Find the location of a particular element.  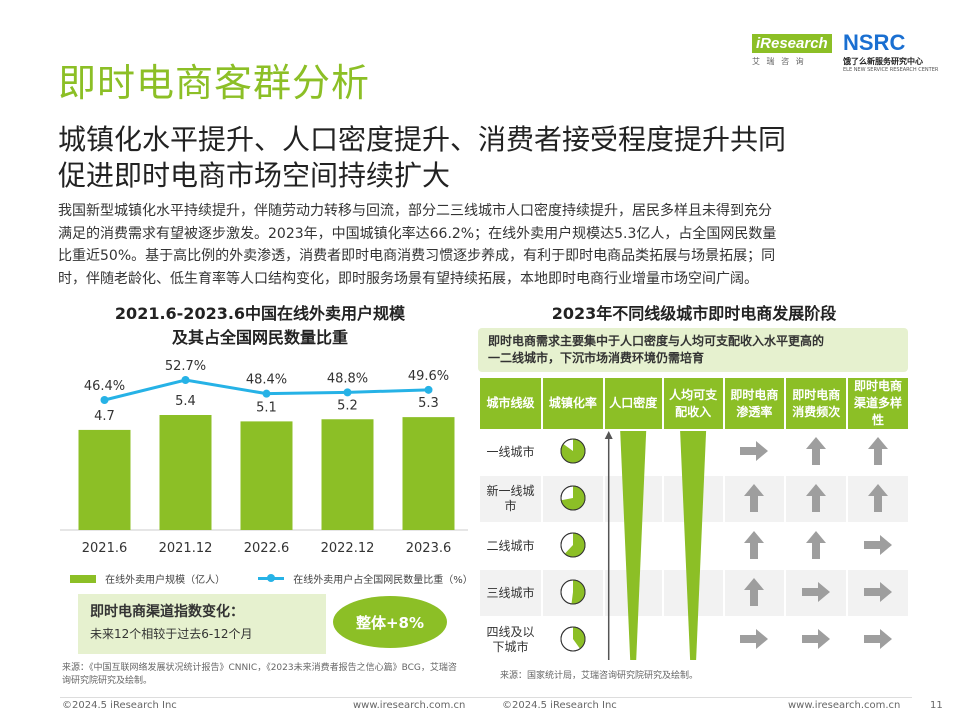

x-tick-label: 2021.6 is located at coordinates (105, 548).